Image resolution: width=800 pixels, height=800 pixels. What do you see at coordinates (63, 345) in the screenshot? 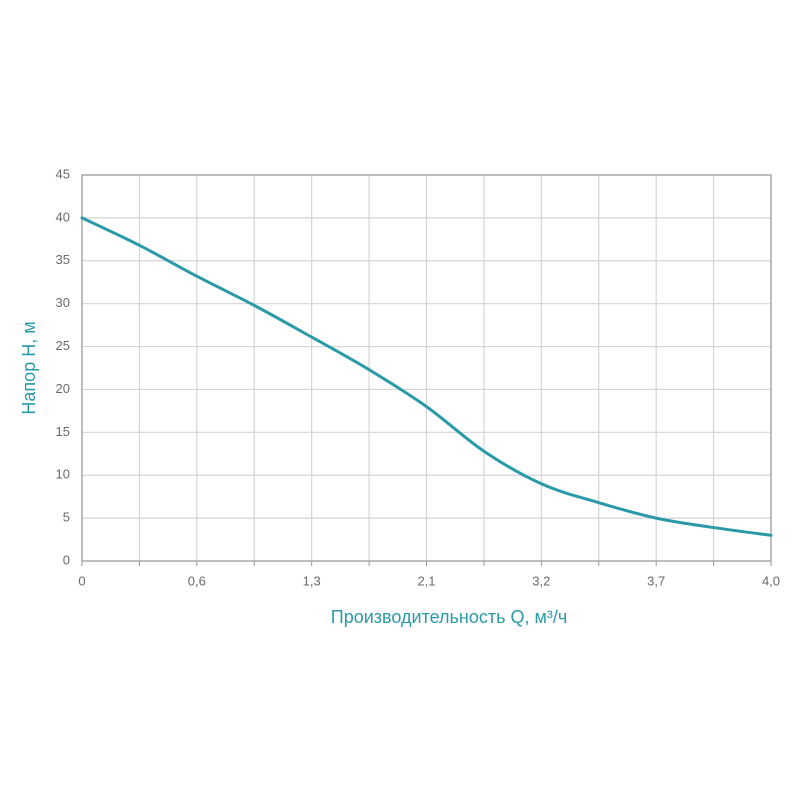
I see `y-tick-label: 25` at bounding box center [63, 345].